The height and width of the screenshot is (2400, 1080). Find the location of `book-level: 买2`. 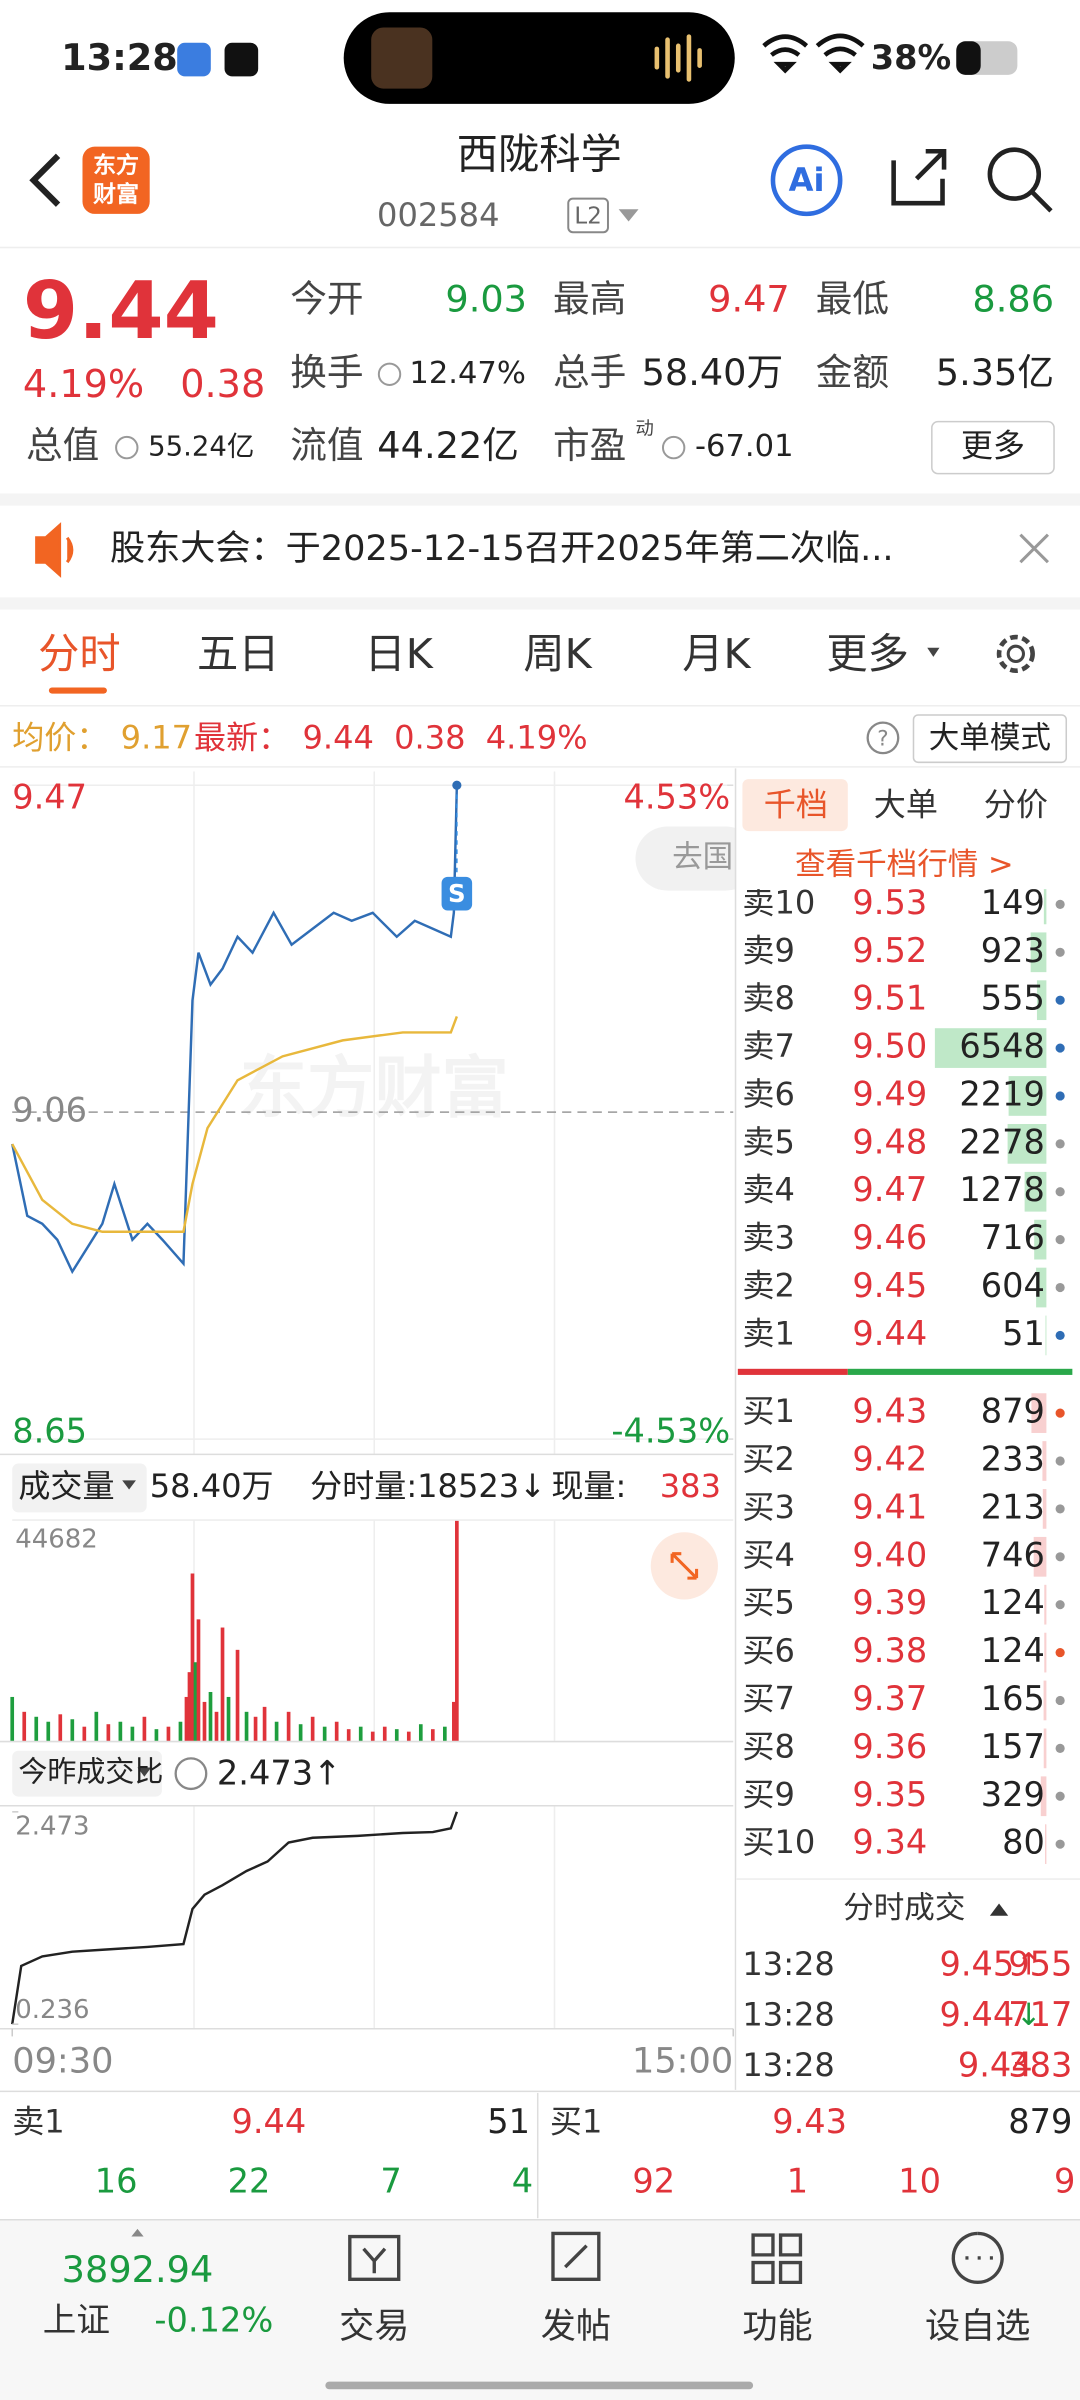

book-level: 买2 is located at coordinates (768, 1459).